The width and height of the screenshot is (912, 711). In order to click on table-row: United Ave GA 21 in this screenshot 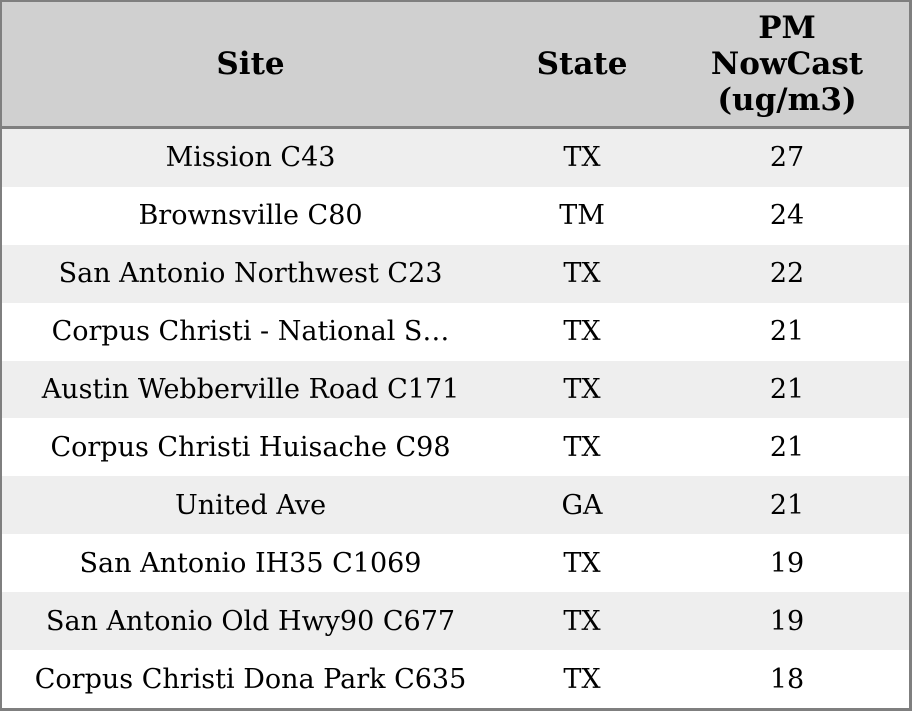, I will do `click(455, 505)`.